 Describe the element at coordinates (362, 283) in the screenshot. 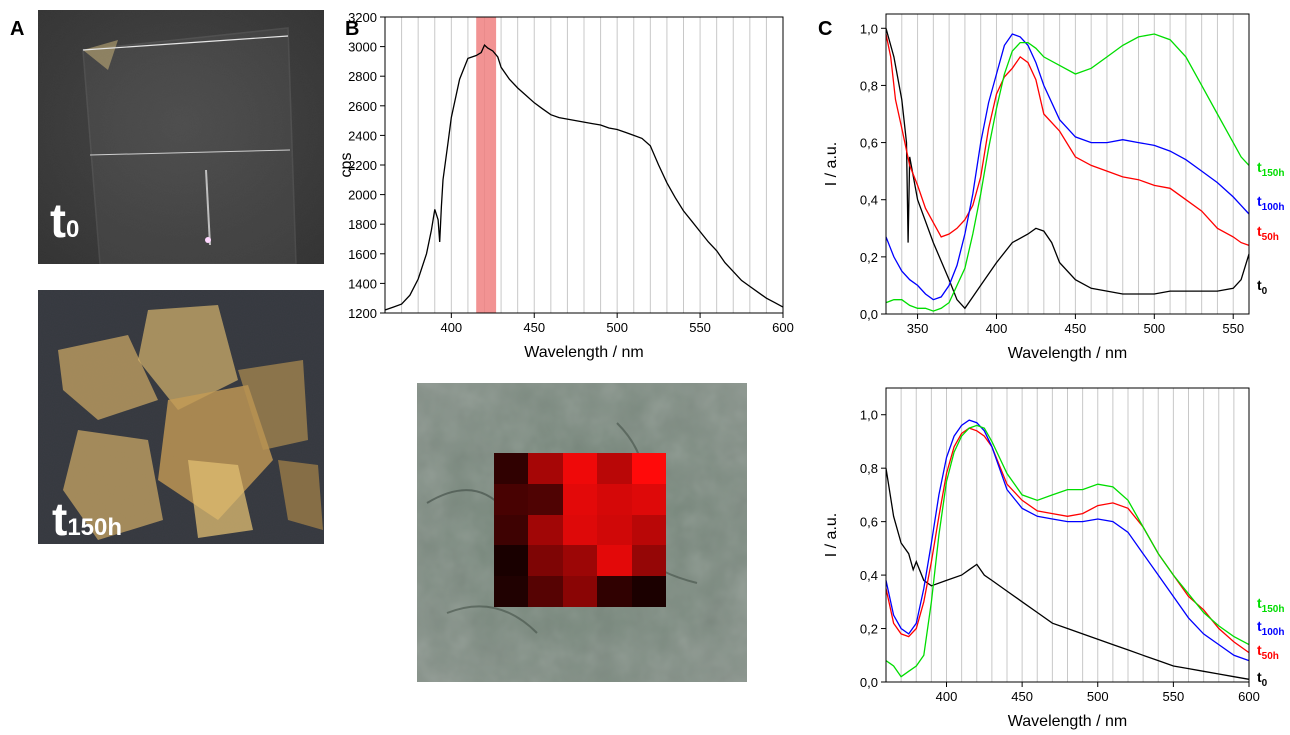

I see `y-tick-label: 1400` at that location.